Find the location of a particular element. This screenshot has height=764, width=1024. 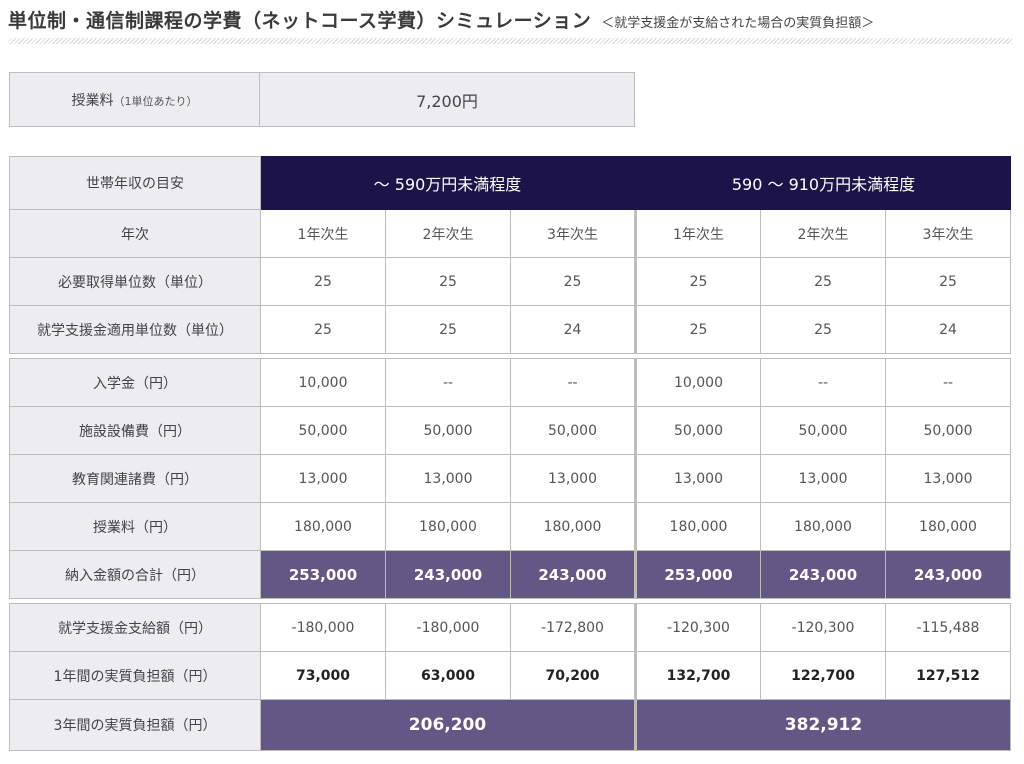

tuition-label-note: （1単位あたり） is located at coordinates (155, 101).